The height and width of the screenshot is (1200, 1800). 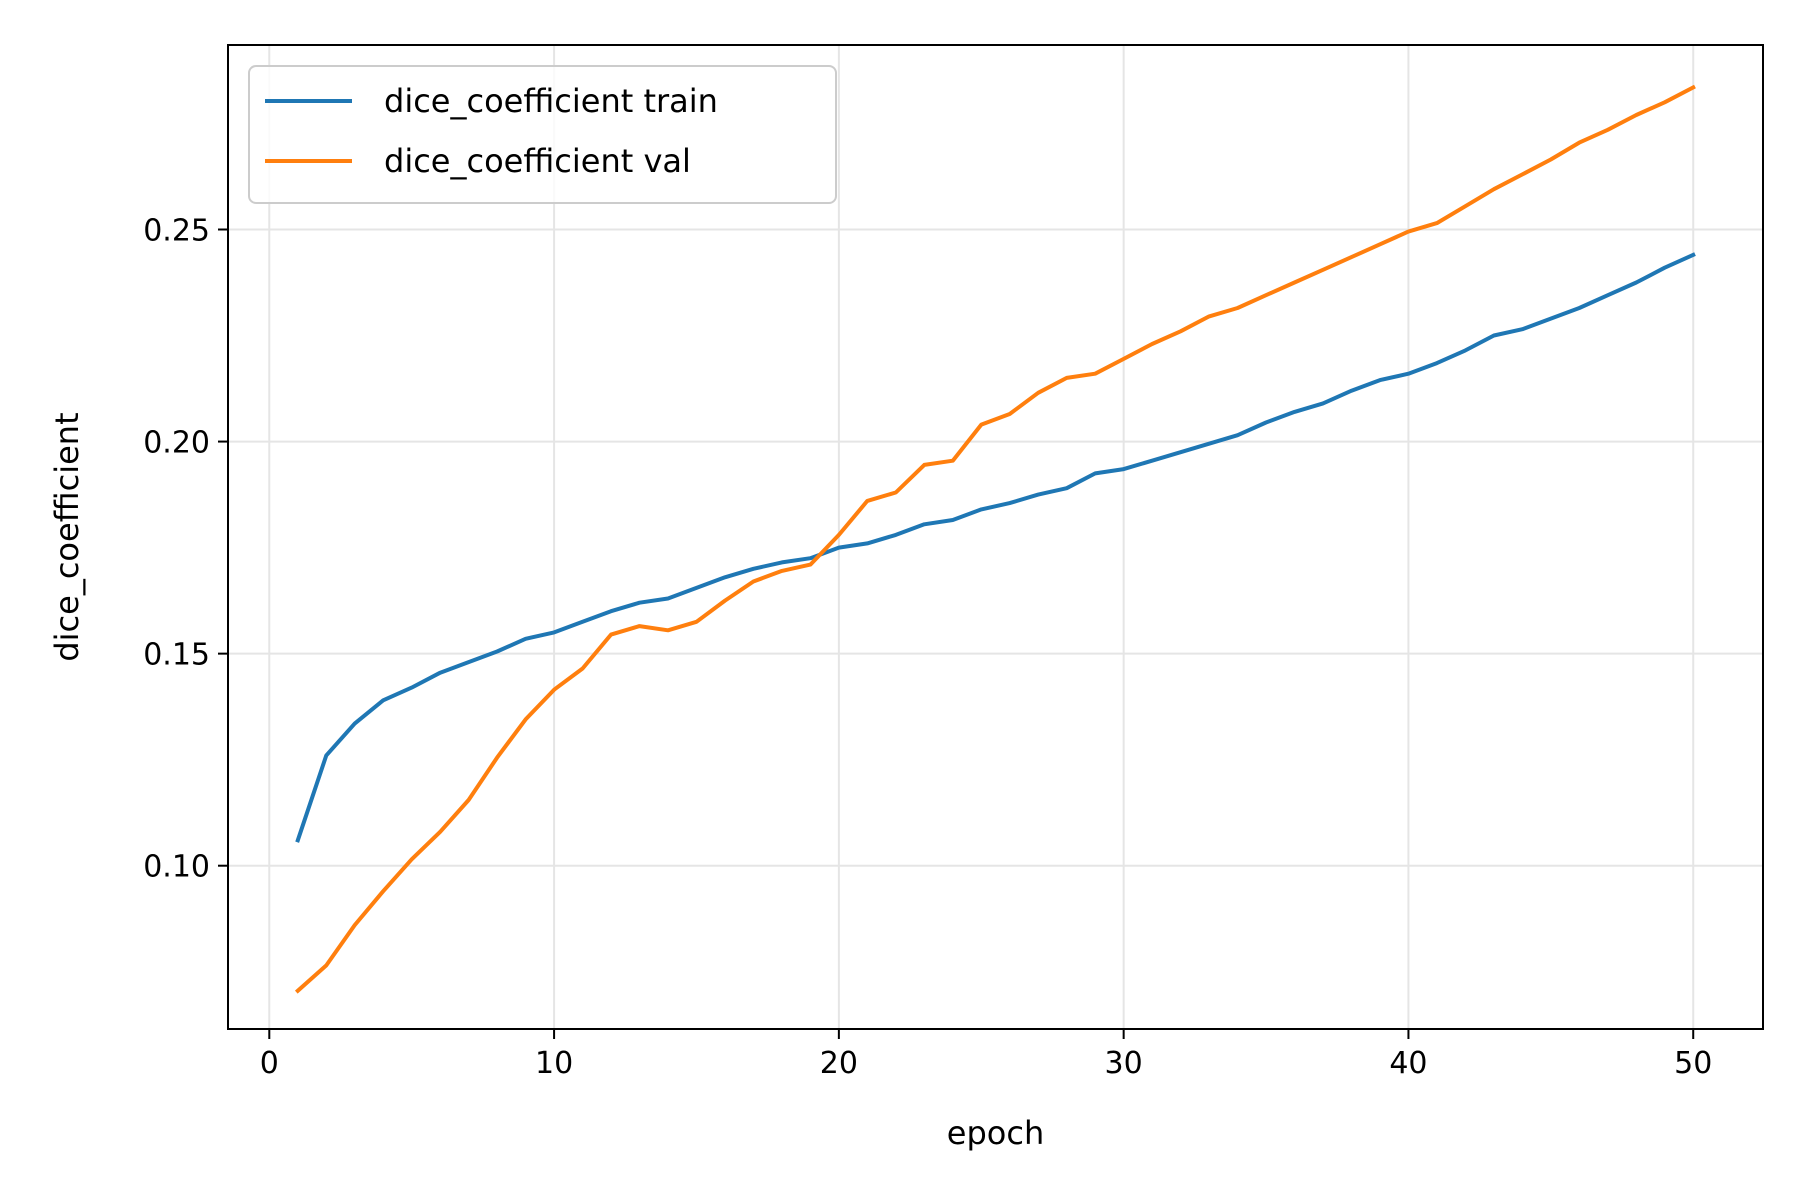 I want to click on y-tick-label: 0.10, so click(x=176, y=867).